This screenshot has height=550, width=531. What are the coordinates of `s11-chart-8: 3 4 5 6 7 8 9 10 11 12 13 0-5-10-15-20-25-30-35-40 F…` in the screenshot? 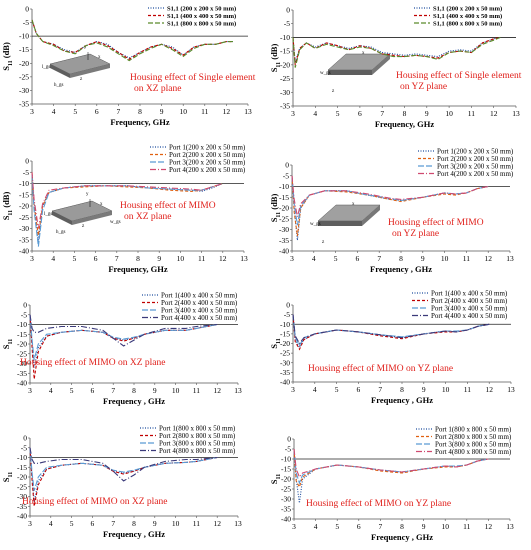 It's located at (391, 483).